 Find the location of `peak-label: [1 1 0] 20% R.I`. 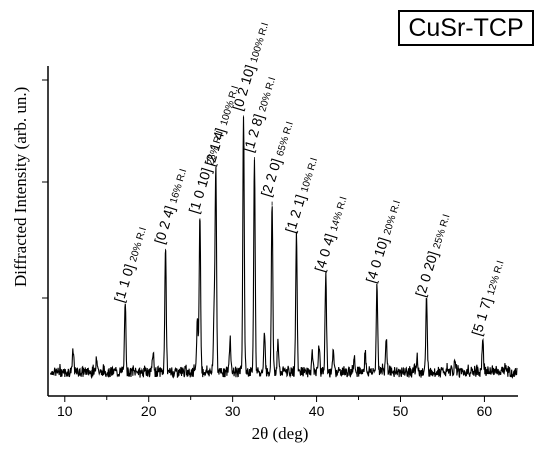

peak-label: [1 1 0] 20% R.I is located at coordinates (130, 265).